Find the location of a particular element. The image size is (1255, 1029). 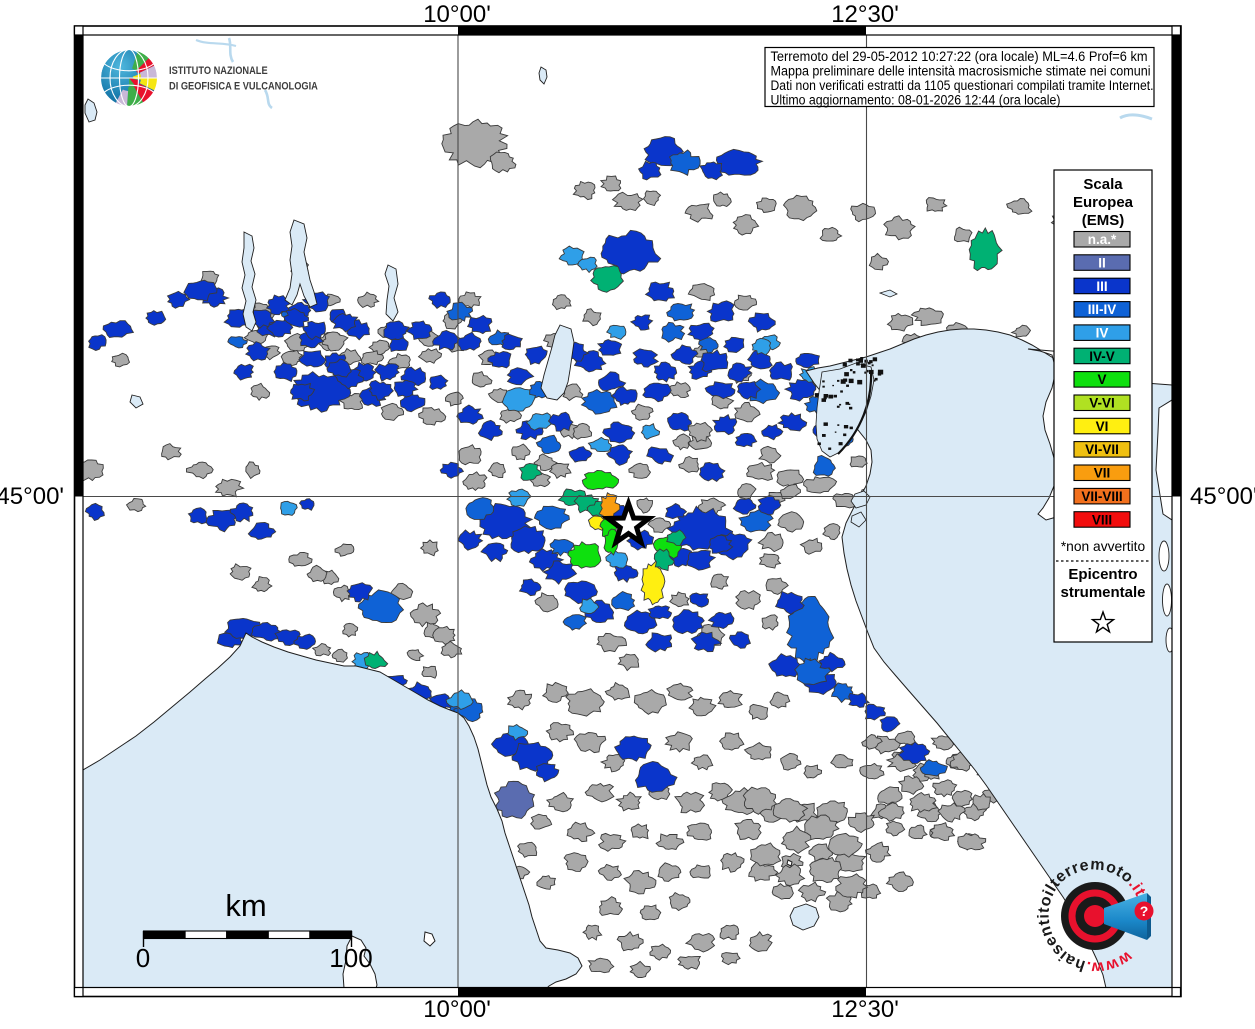

svg-text: km is located at coordinates (245, 905).